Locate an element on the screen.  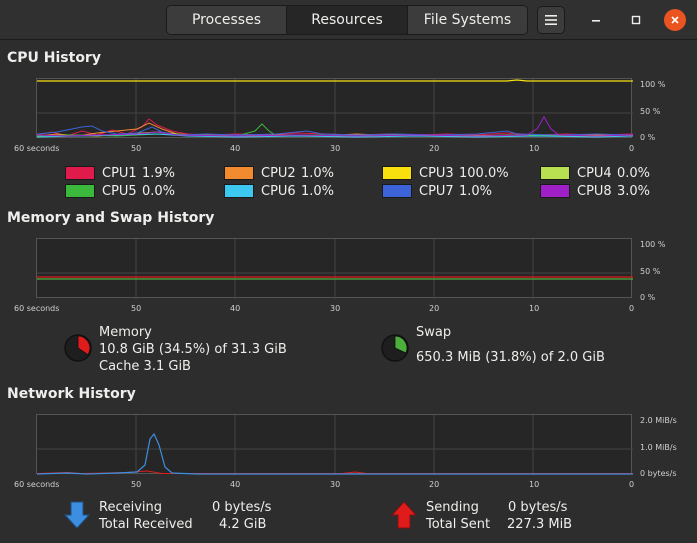
network-y-tick-2mib: 2.0 MiB/s is located at coordinates (658, 420).